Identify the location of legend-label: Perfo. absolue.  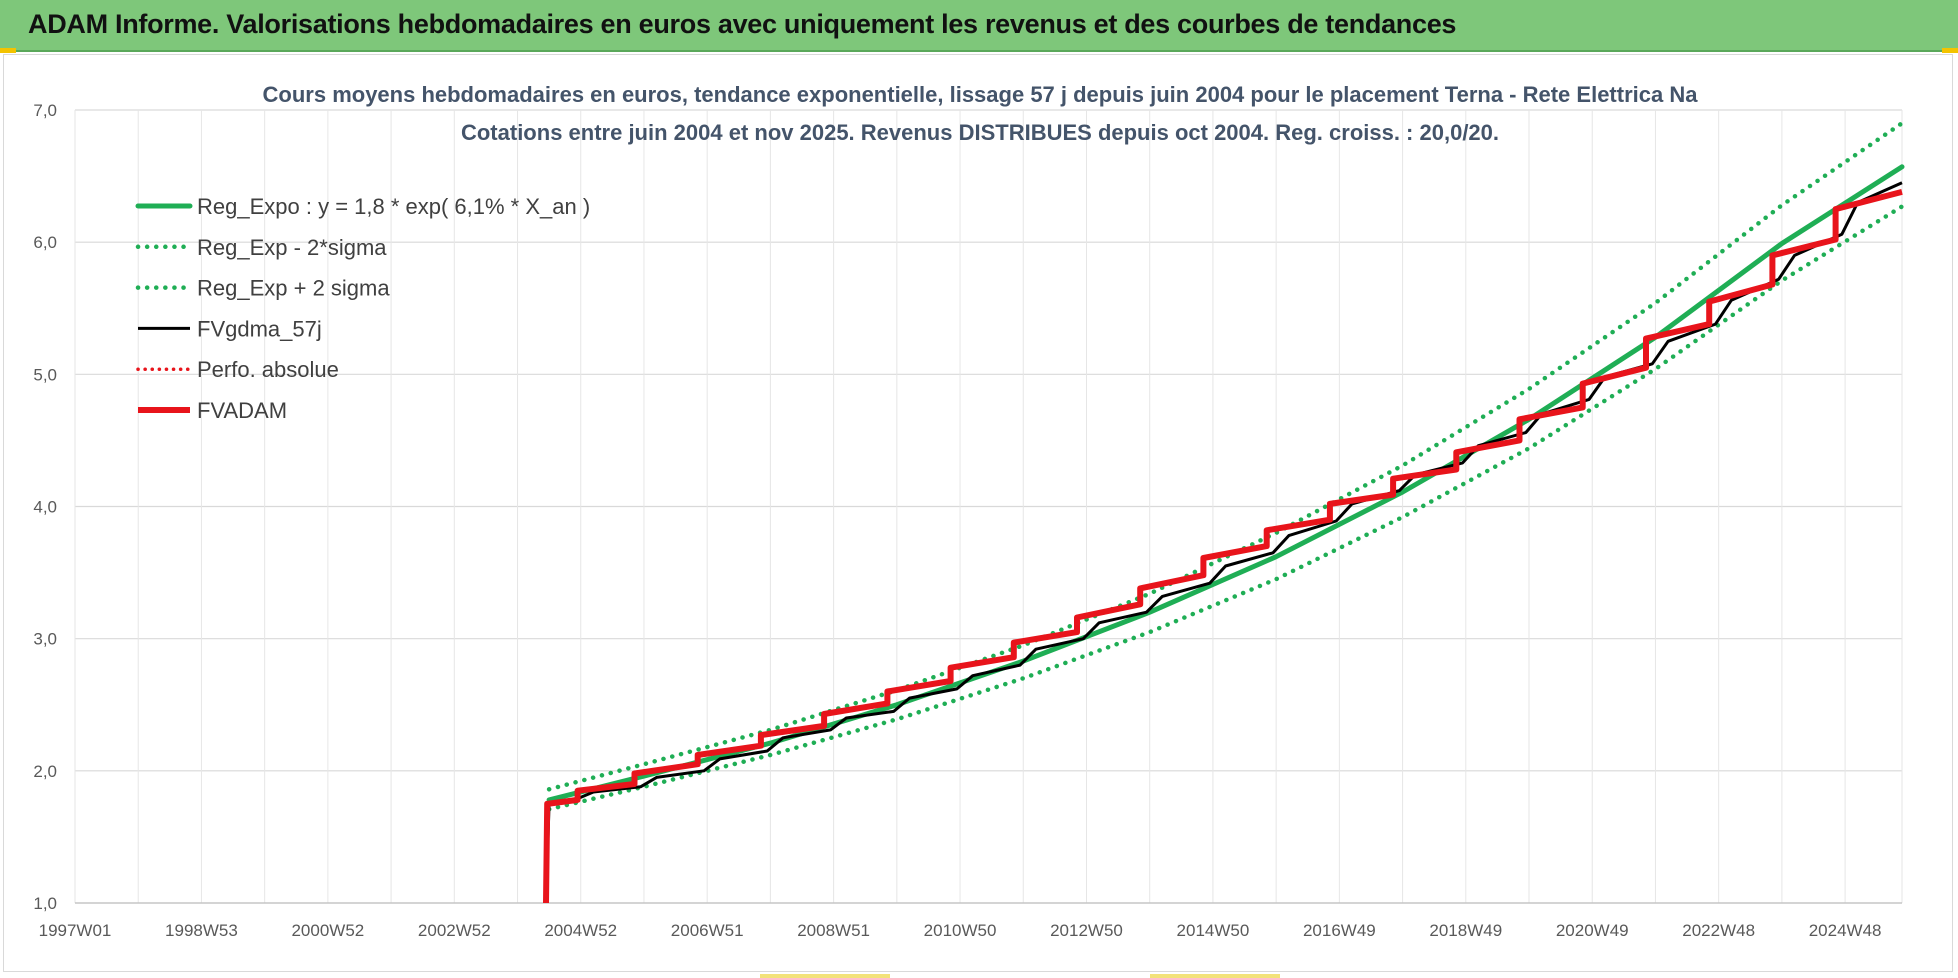
(268, 369).